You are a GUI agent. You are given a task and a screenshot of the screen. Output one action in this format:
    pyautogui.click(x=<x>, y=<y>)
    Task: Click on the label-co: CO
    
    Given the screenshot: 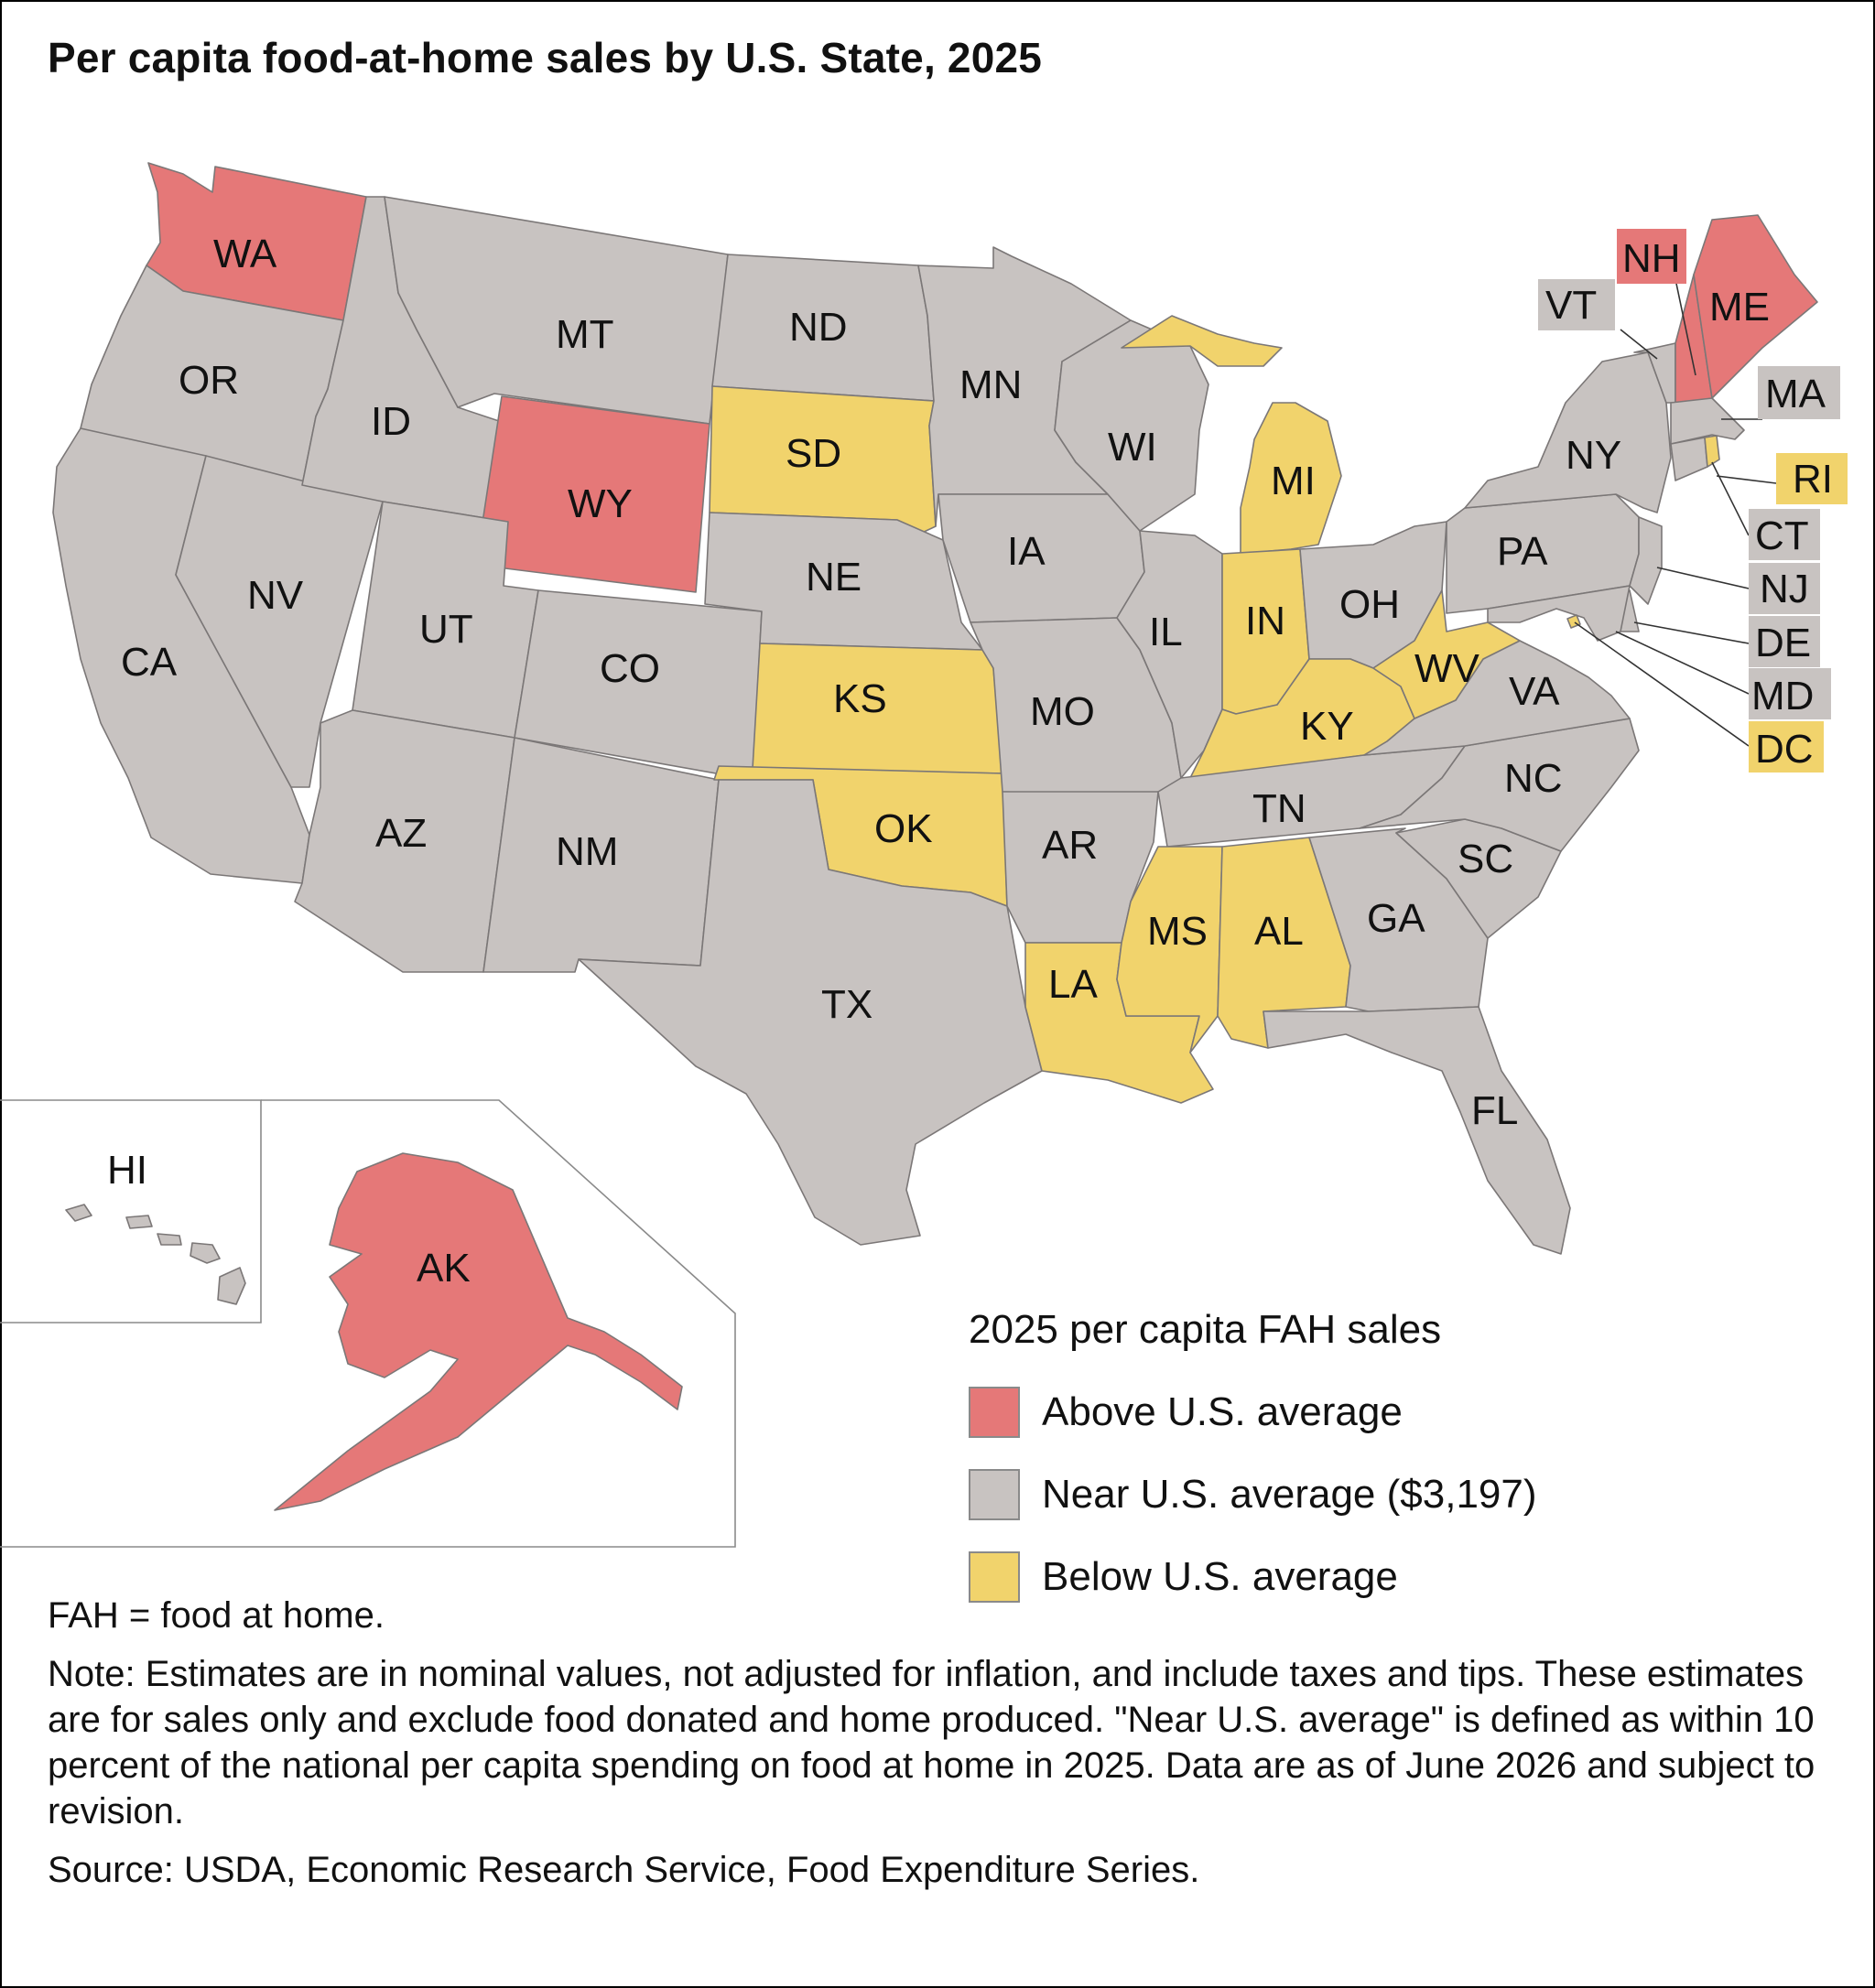 What is the action you would take?
    pyautogui.click(x=630, y=668)
    